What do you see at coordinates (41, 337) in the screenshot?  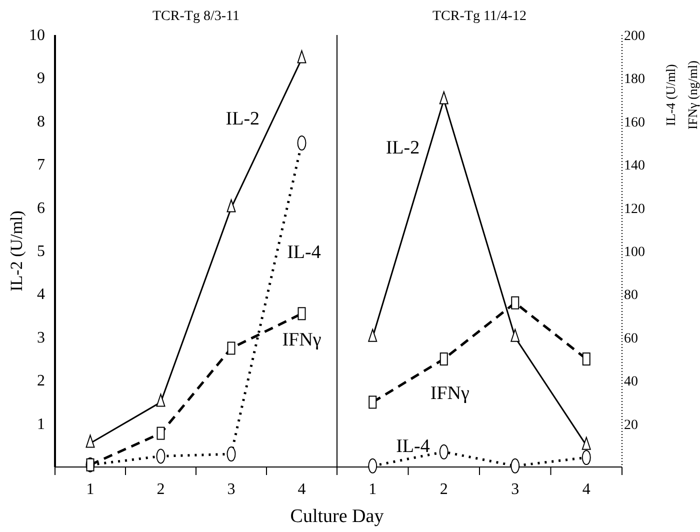 I see `y-tick-label: 3` at bounding box center [41, 337].